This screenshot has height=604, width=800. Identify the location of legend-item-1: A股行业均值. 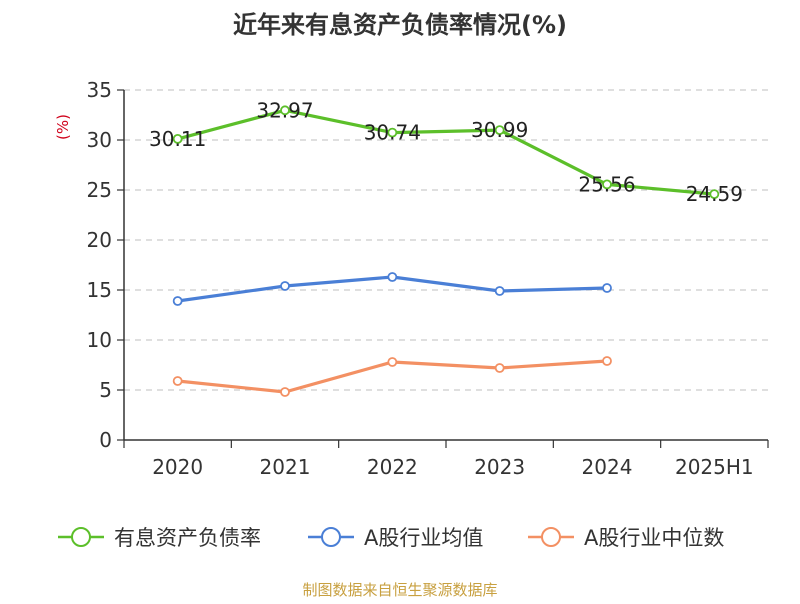
(395, 538).